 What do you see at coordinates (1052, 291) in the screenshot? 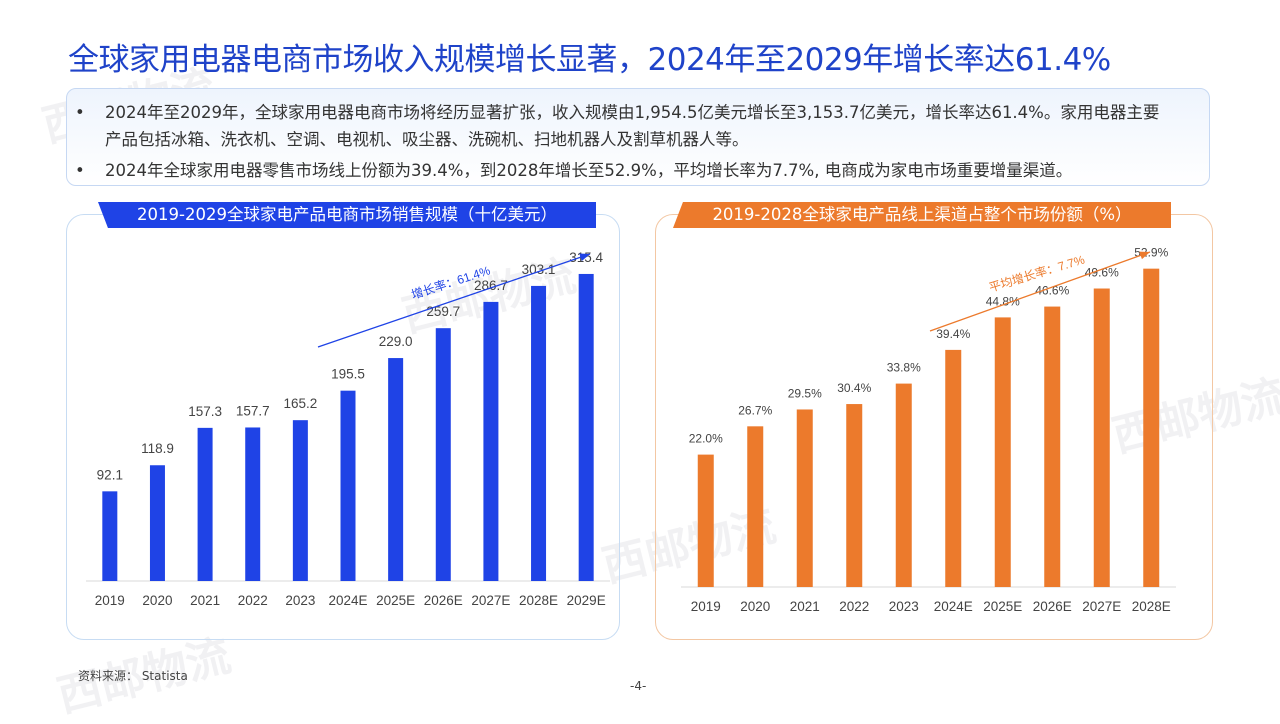
I see `data-label: 46.6%` at bounding box center [1052, 291].